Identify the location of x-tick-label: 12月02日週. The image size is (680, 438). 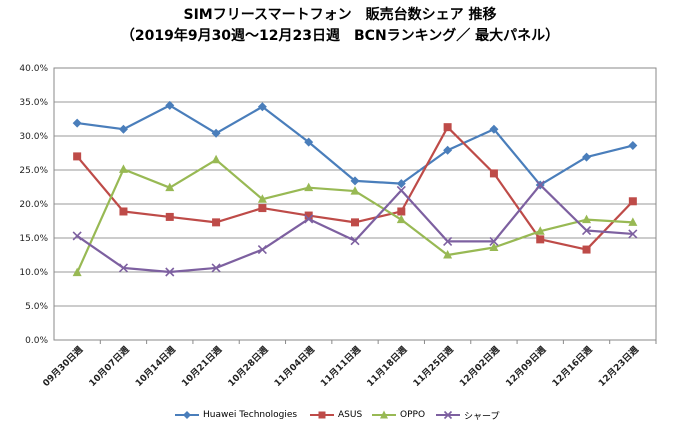
(479, 366).